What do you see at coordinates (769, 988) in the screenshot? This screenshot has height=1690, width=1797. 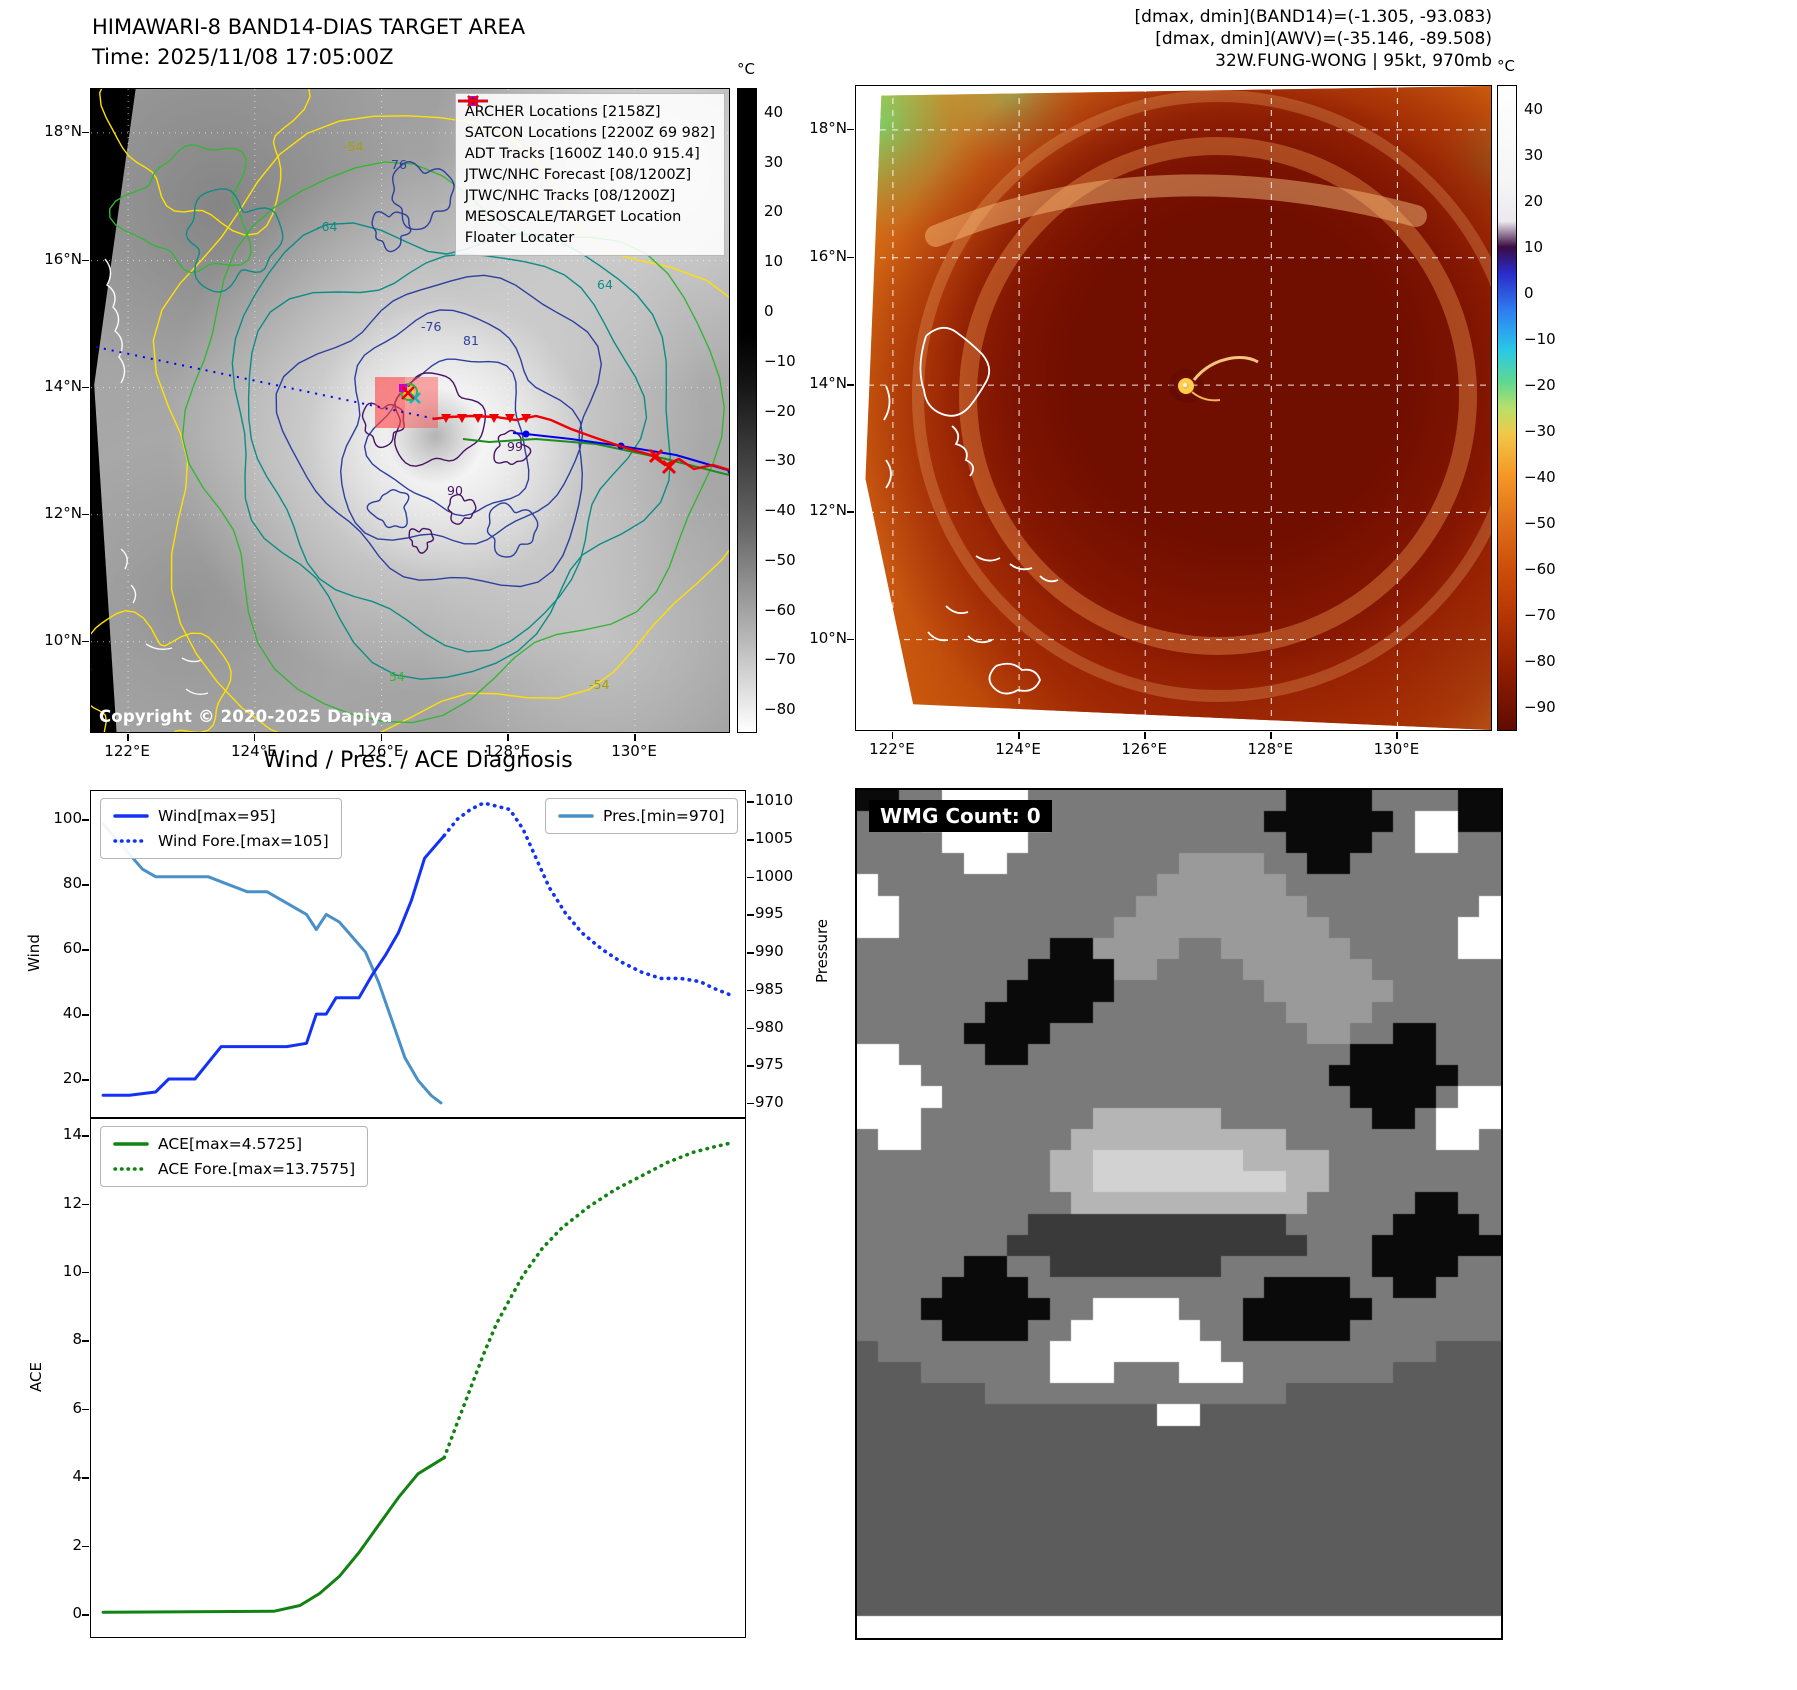 I see `pressure-ytick-label: 985` at bounding box center [769, 988].